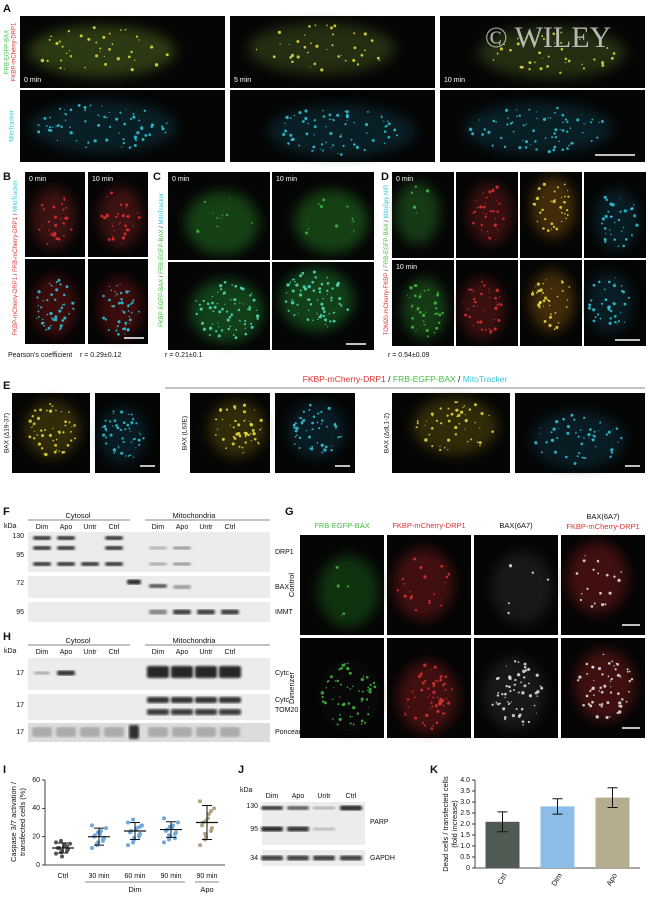 The height and width of the screenshot is (900, 650). What do you see at coordinates (404, 179) in the screenshot?
I see `time-label: 0 min` at bounding box center [404, 179].